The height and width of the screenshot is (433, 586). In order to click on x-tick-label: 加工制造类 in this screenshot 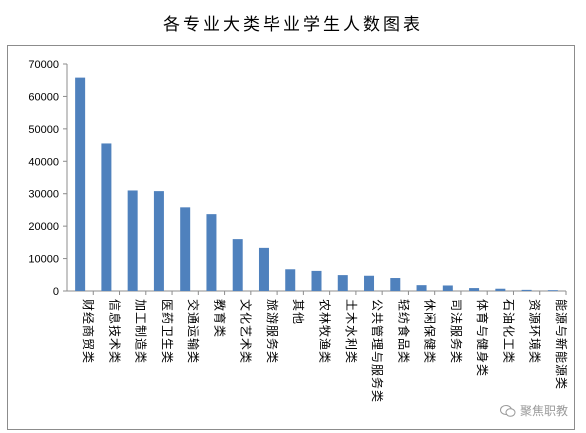, I will do `click(141, 331)`.